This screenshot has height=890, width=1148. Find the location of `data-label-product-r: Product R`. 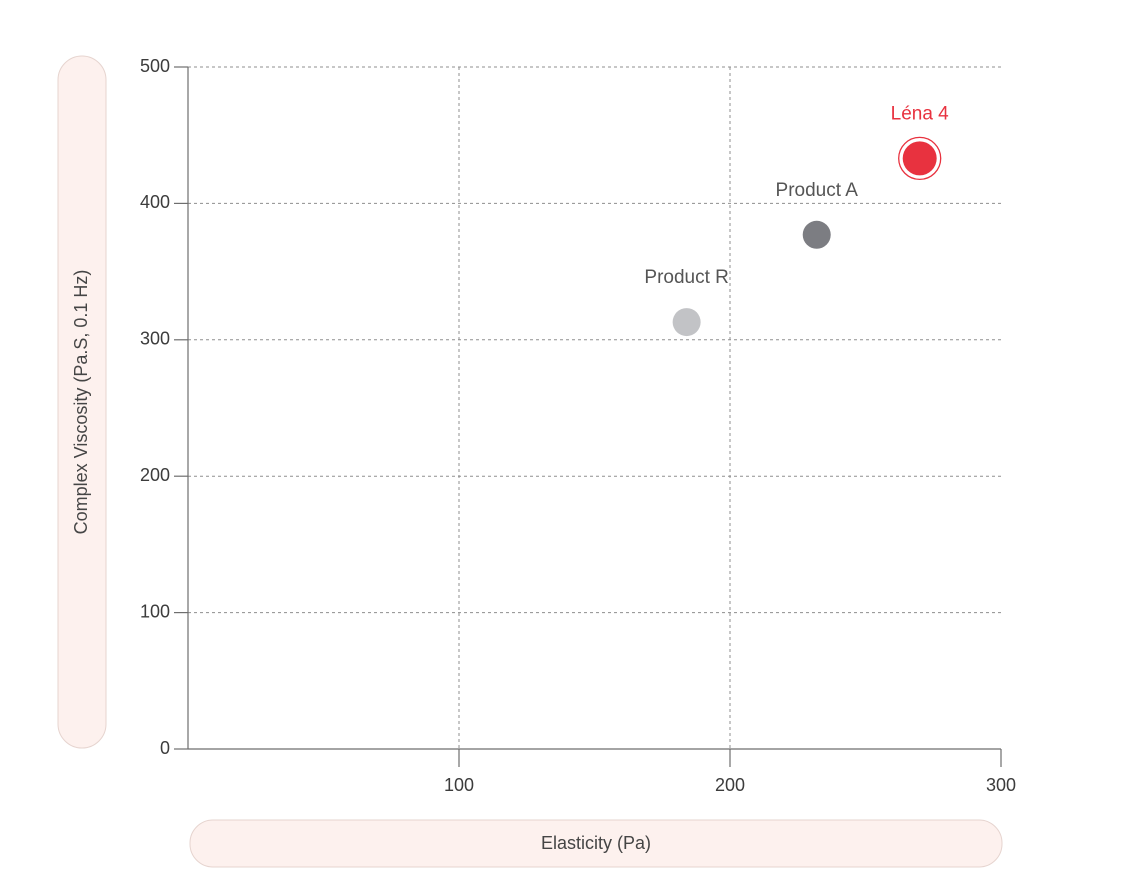

data-label-product-r: Product R is located at coordinates (686, 277).